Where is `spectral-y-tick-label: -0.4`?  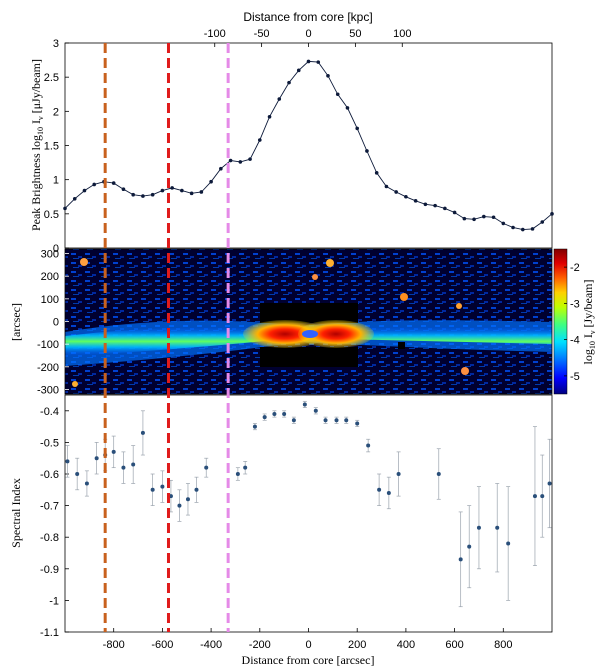
spectral-y-tick-label: -0.4 is located at coordinates (49, 412).